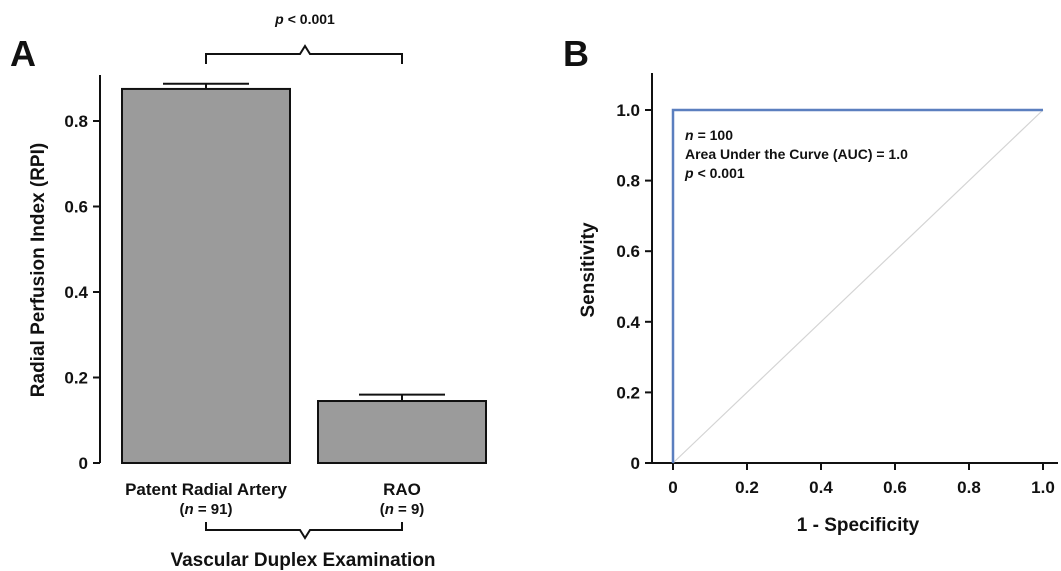 The width and height of the screenshot is (1061, 571). I want to click on b-y-tick-label: 0, so click(635, 463).